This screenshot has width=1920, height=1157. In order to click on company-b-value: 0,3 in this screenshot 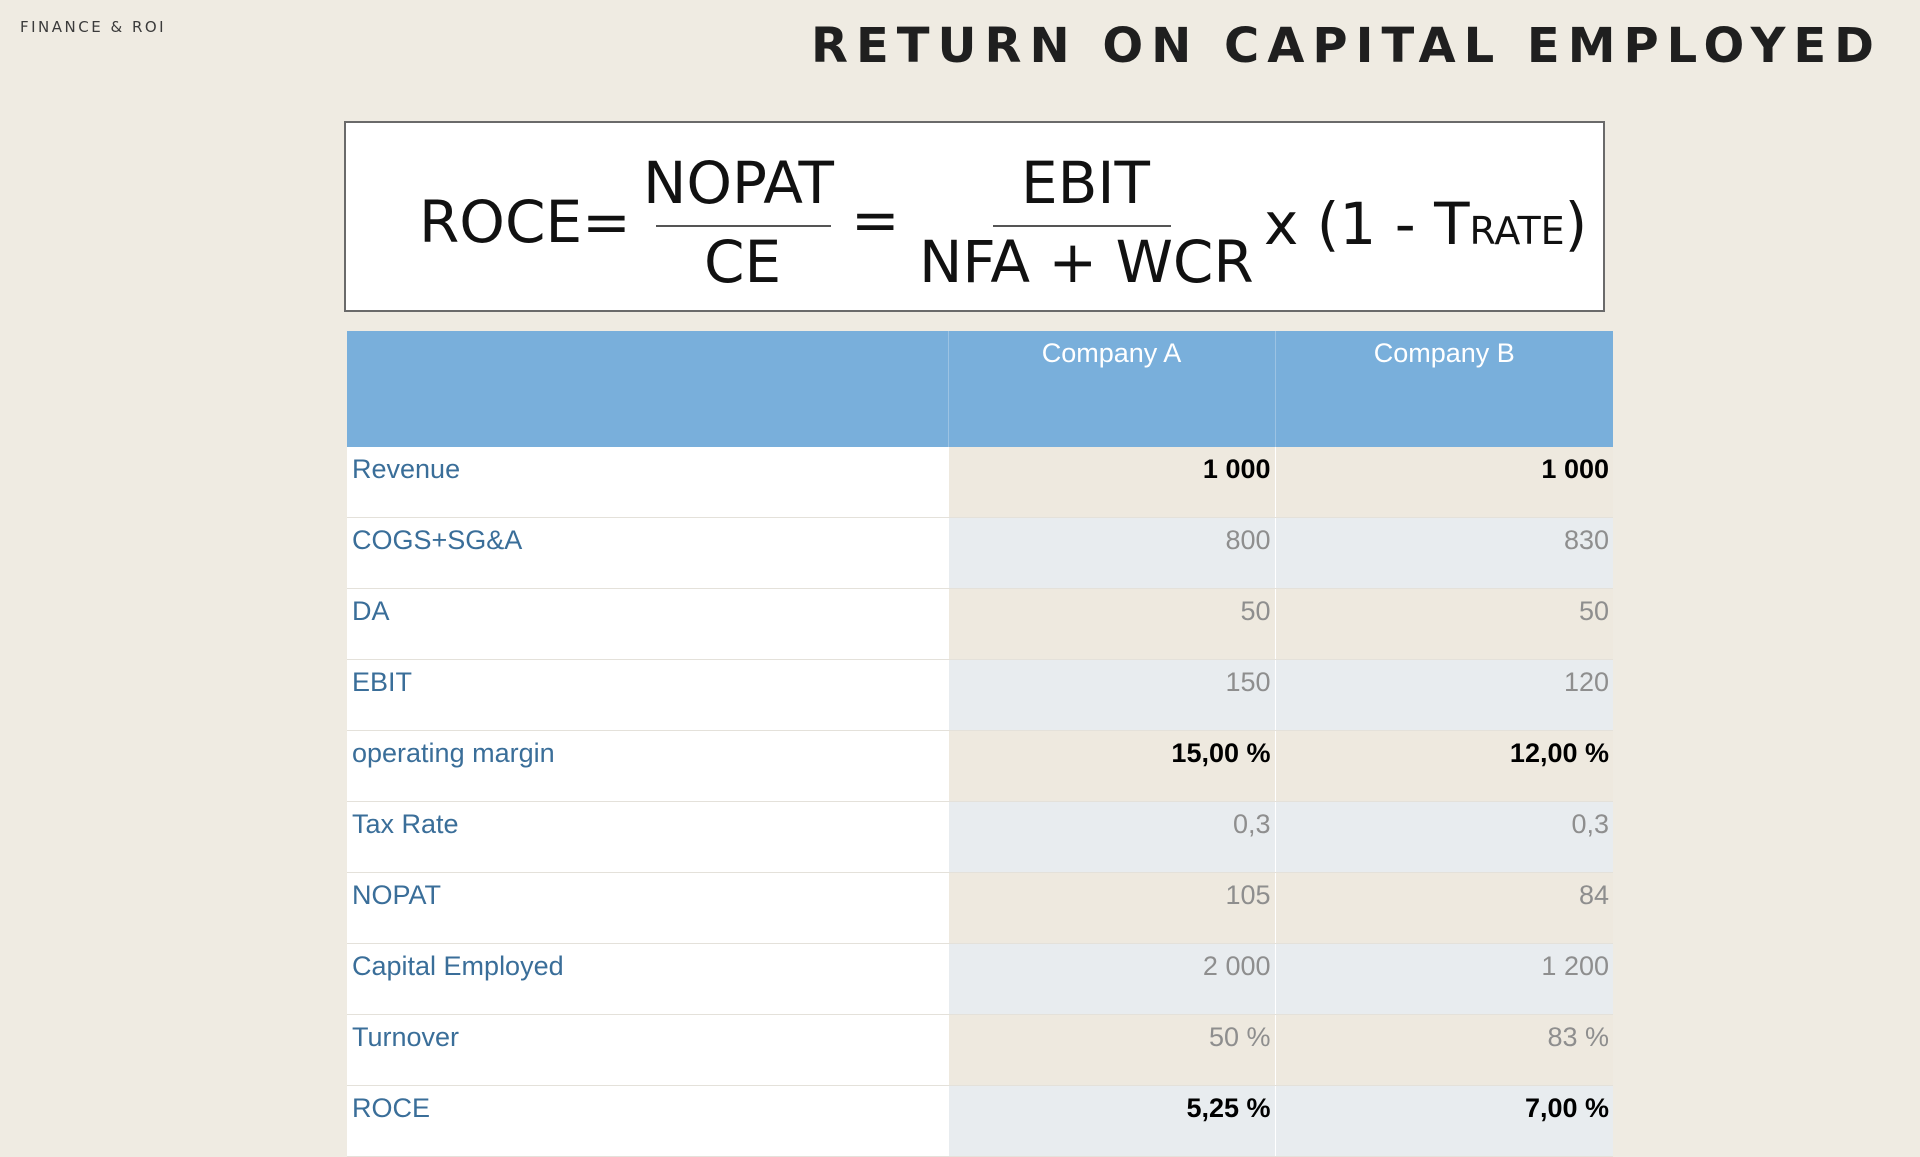, I will do `click(1443, 837)`.